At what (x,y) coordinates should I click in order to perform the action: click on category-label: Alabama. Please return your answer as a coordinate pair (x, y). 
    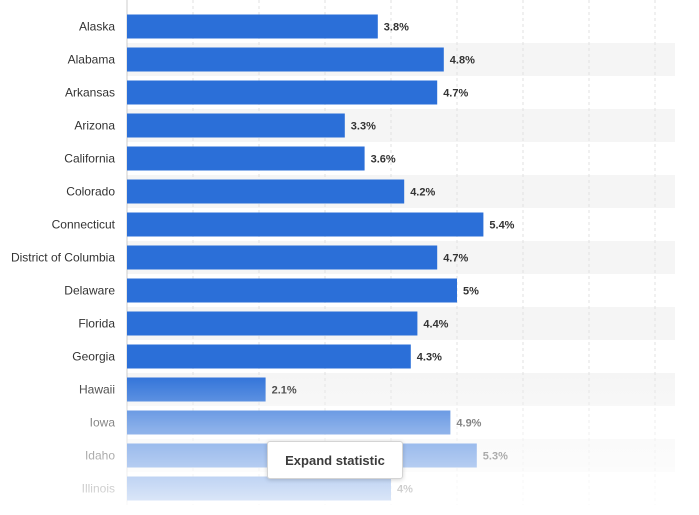
    Looking at the image, I should click on (92, 60).